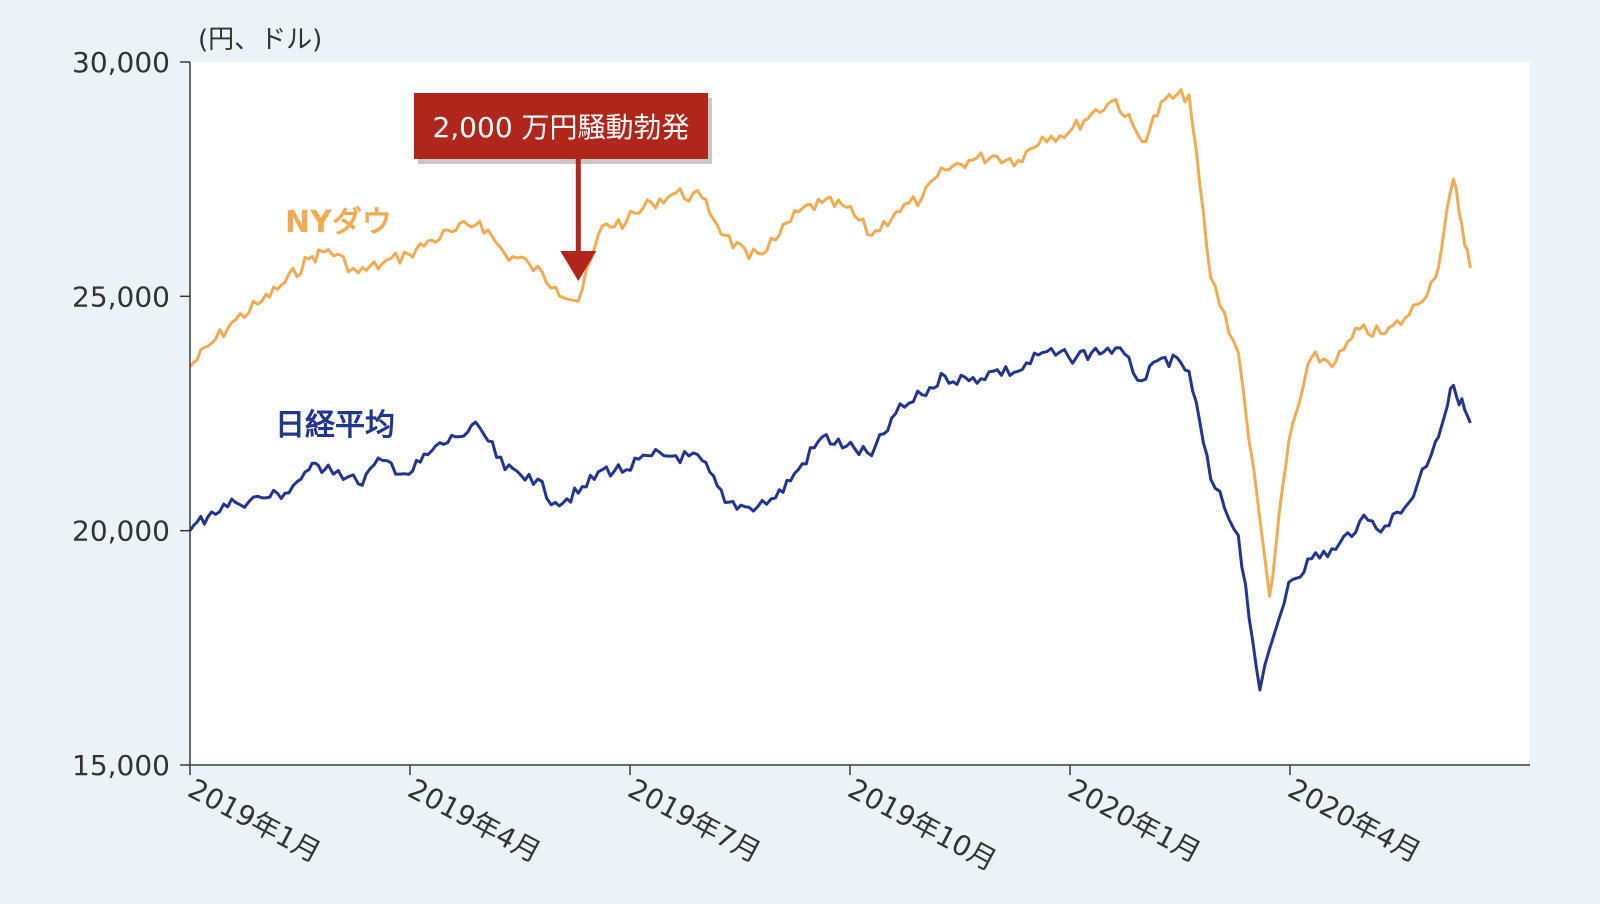 The width and height of the screenshot is (1600, 904). I want to click on unit-label: (円、ドル), so click(260, 40).